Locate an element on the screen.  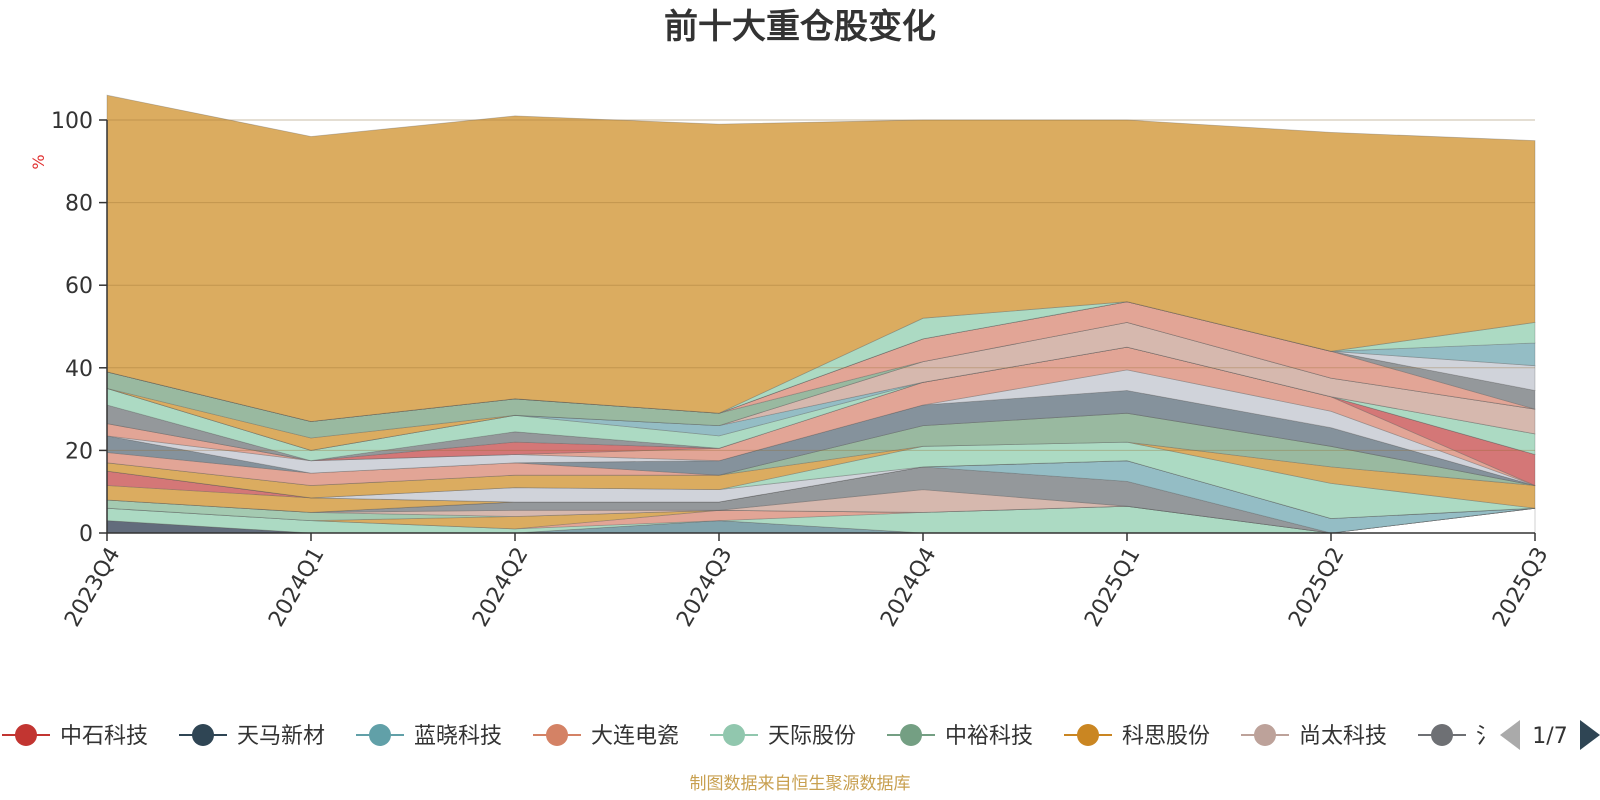
legend-prev-arrow-icon is located at coordinates (1510, 735).